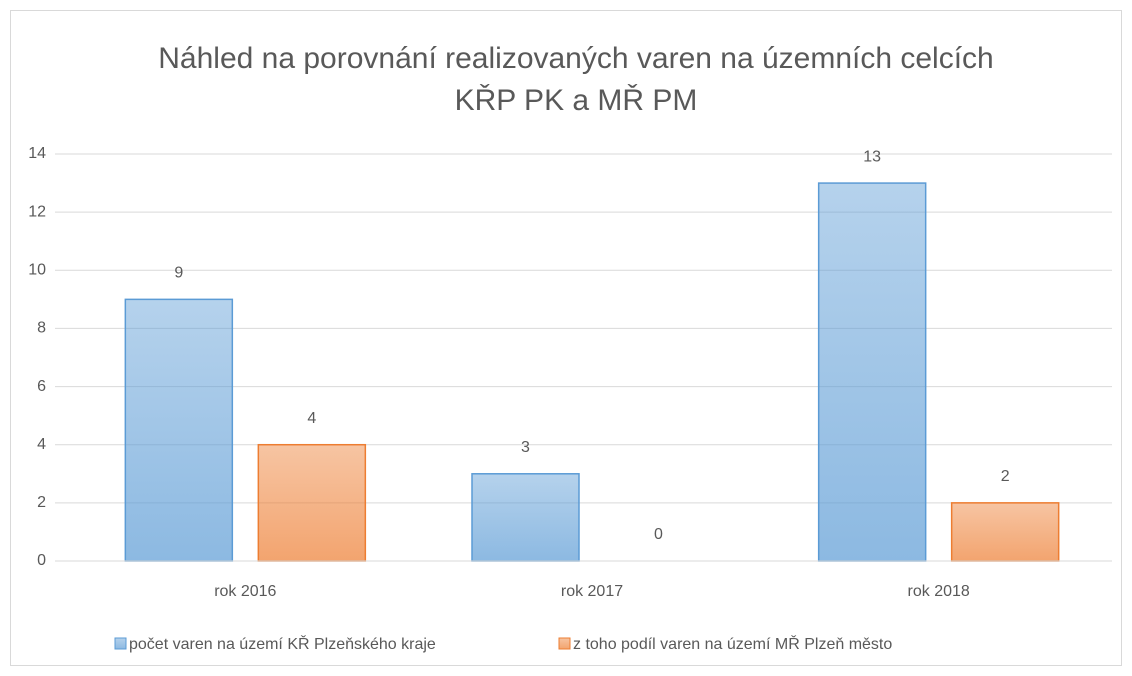 The width and height of the screenshot is (1132, 676). What do you see at coordinates (245, 591) in the screenshot?
I see `x-tick-label: rok 2016` at bounding box center [245, 591].